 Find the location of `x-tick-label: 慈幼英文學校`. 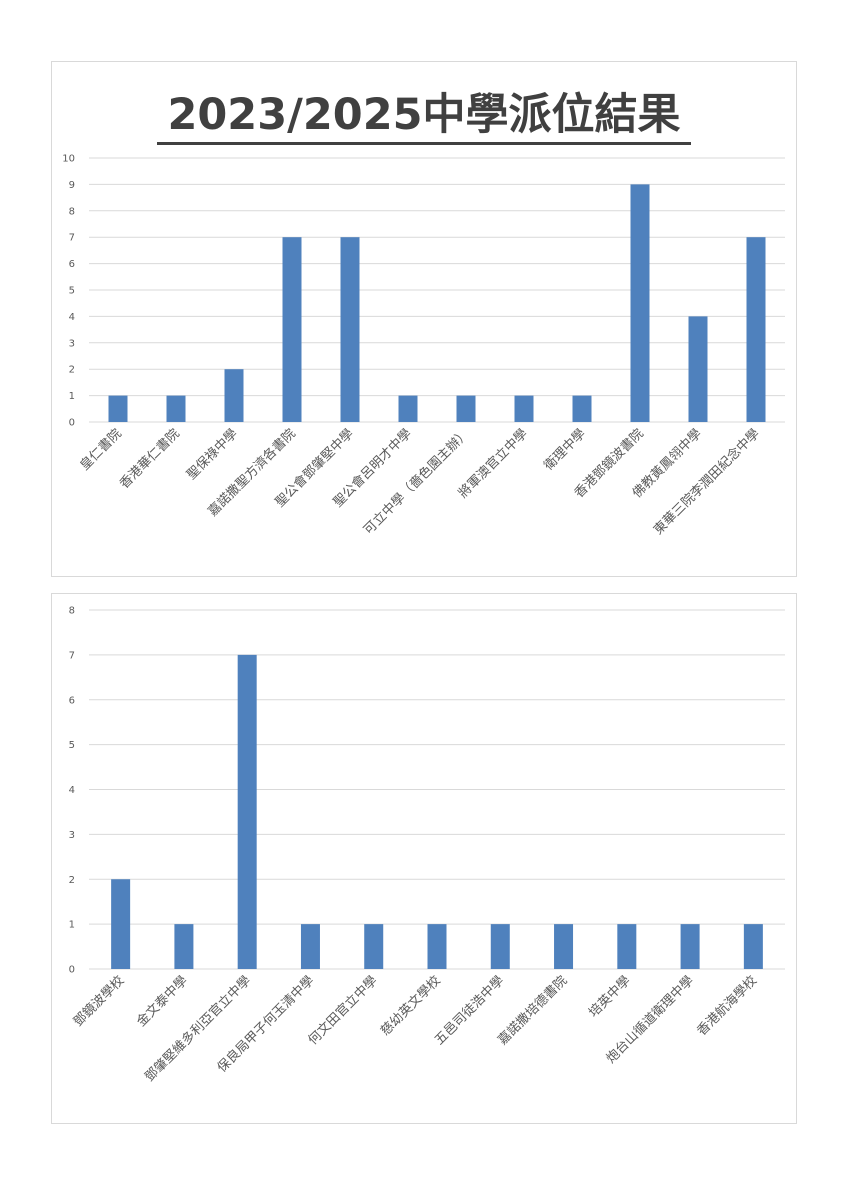

x-tick-label: 慈幼英文學校 is located at coordinates (410, 1006).